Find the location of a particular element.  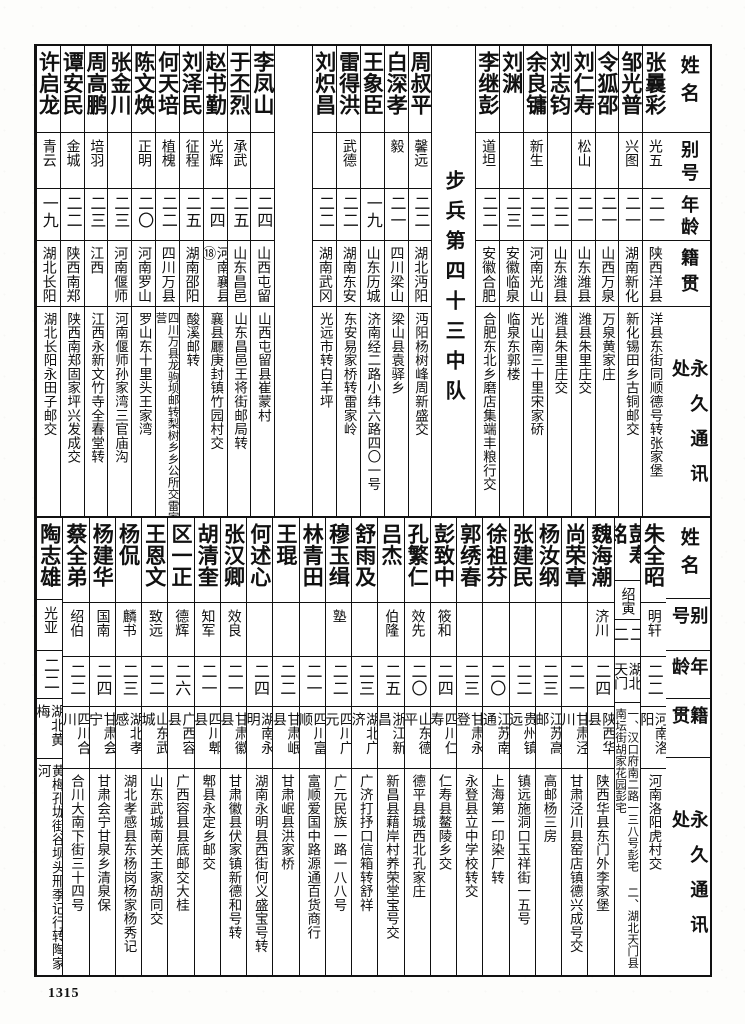

entry-native-place-text: 甘肃岷县 is located at coordinates (286, 733).